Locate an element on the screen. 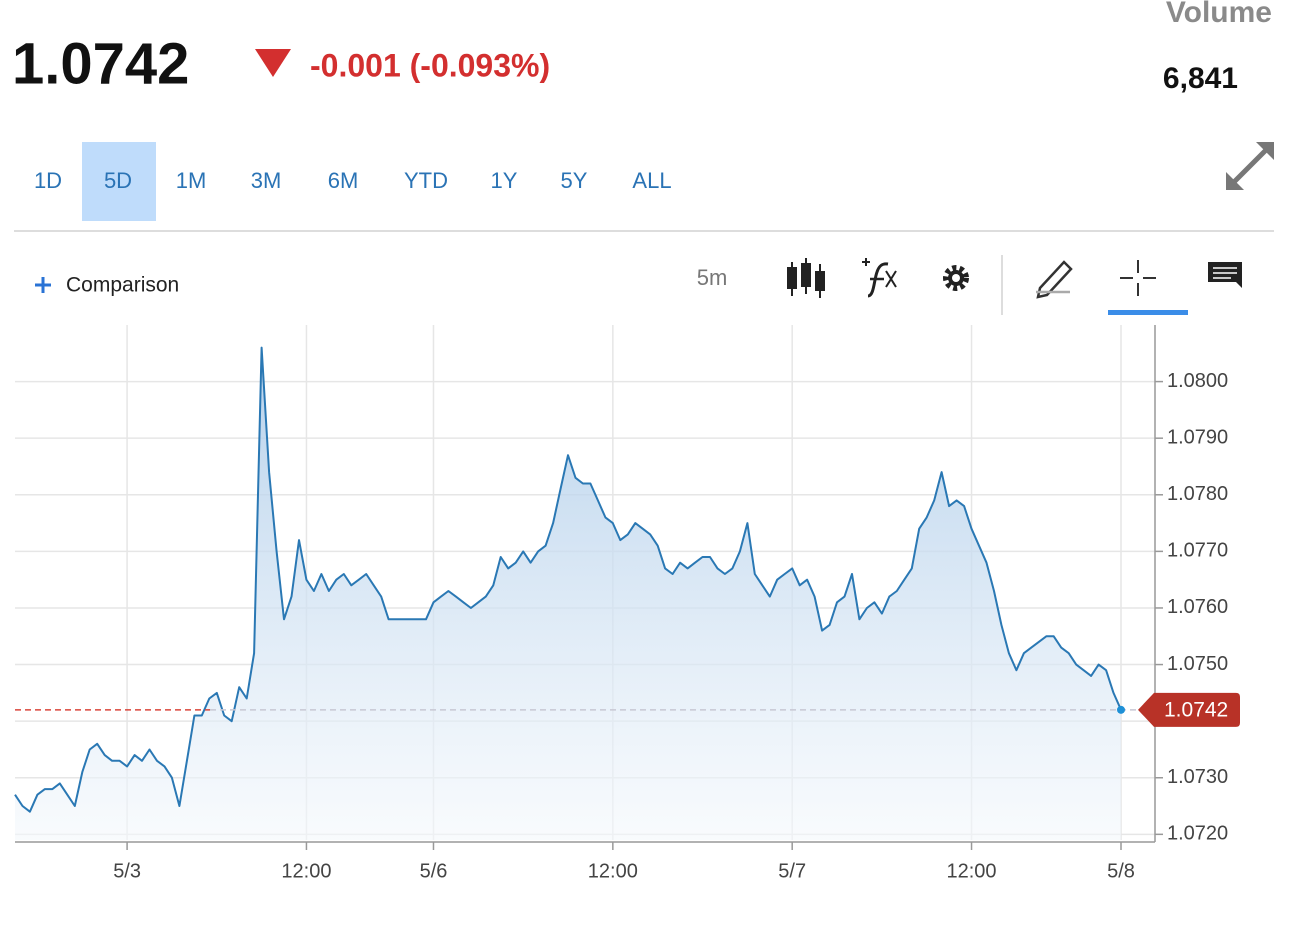  comparison-button: Comparison is located at coordinates (107, 285).